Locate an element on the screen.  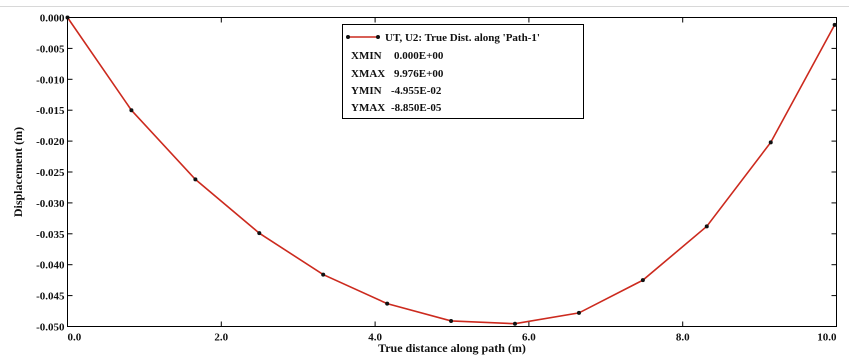
y-tick-label: -0.035 is located at coordinates (50, 235).